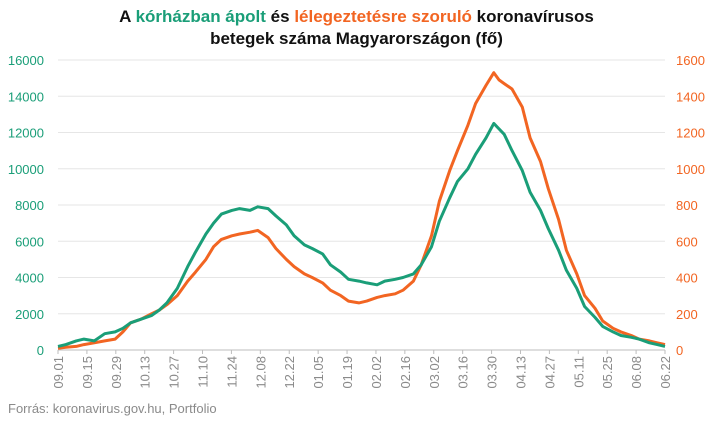 The width and height of the screenshot is (713, 424). What do you see at coordinates (492, 372) in the screenshot?
I see `x-tick-label: 03.30` at bounding box center [492, 372].